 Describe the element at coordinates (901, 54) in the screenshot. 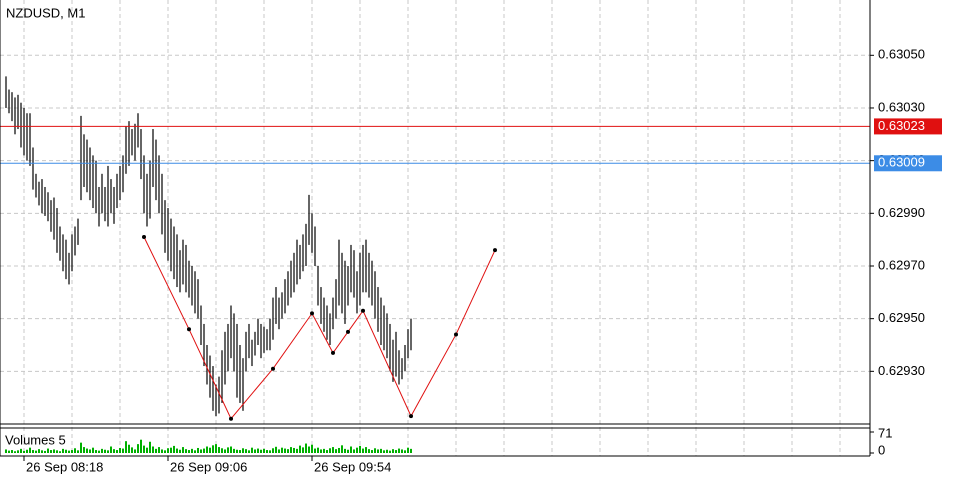

I see `y-tick-label: 0.63050` at that location.